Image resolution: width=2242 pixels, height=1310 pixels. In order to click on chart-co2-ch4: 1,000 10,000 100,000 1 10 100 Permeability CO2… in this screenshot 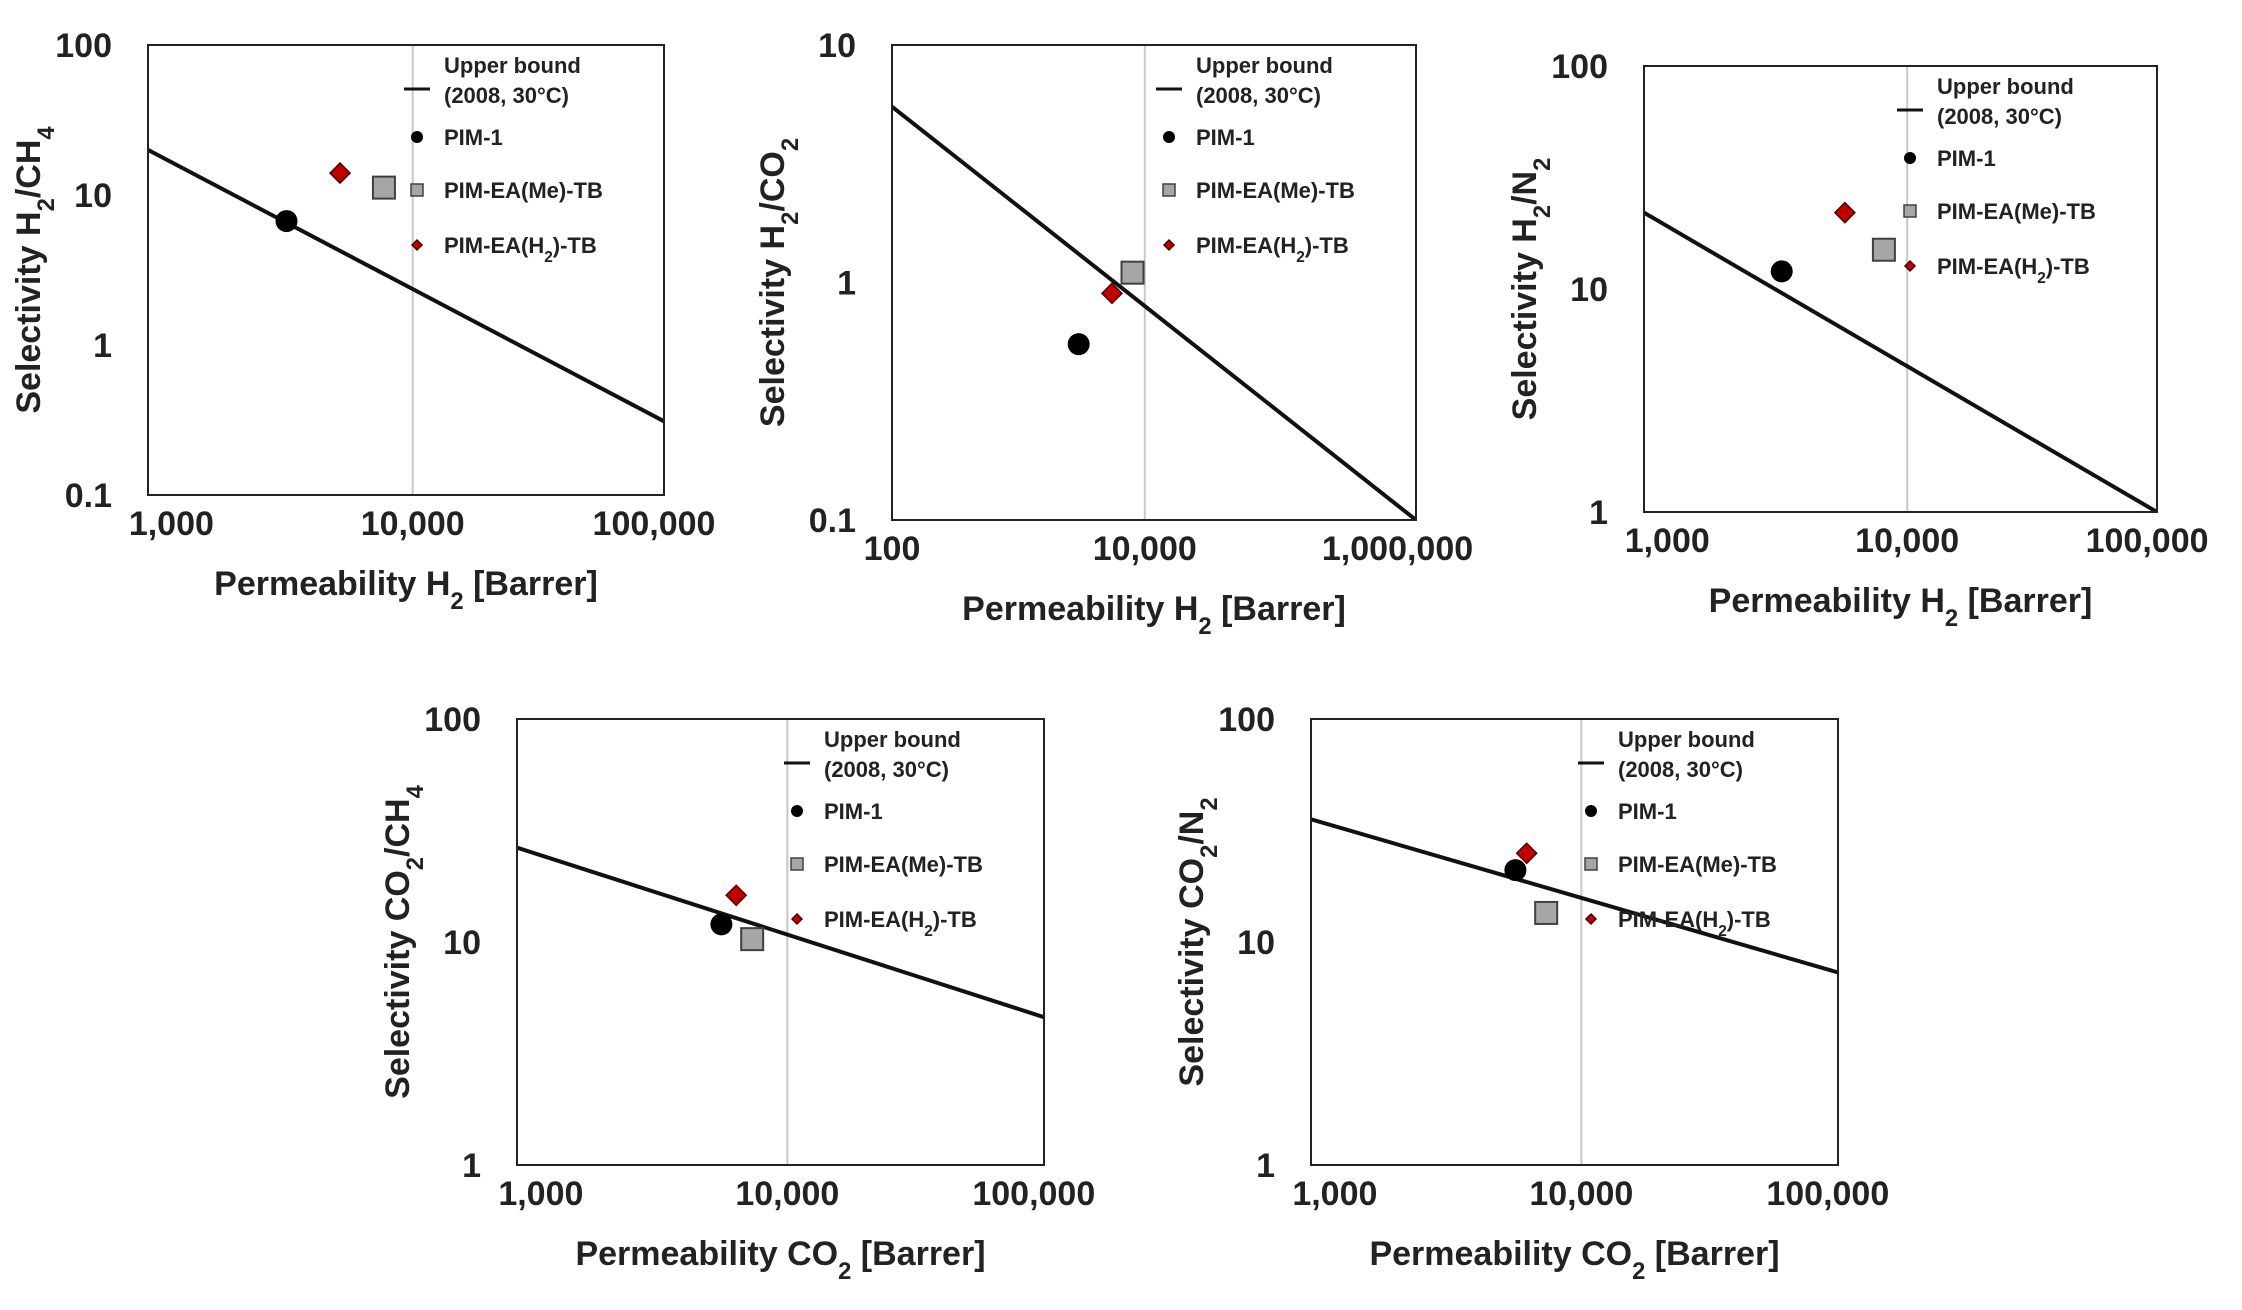, I will do `click(737, 993)`.